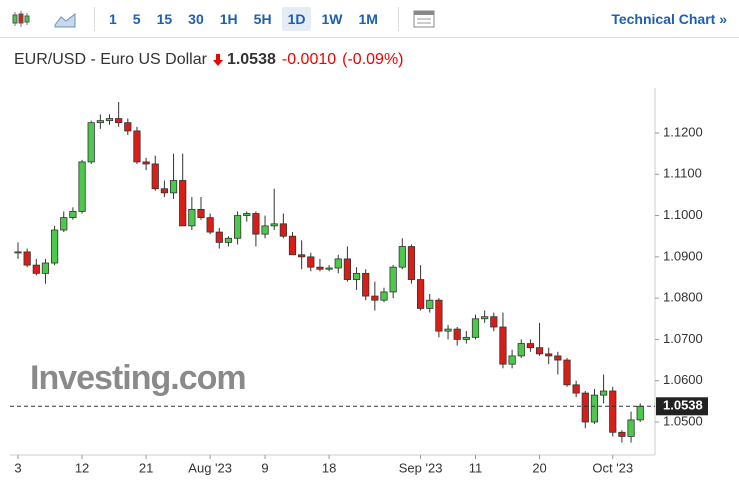  What do you see at coordinates (612, 467) in the screenshot?
I see `x-tick-label: Oct '23` at bounding box center [612, 467].